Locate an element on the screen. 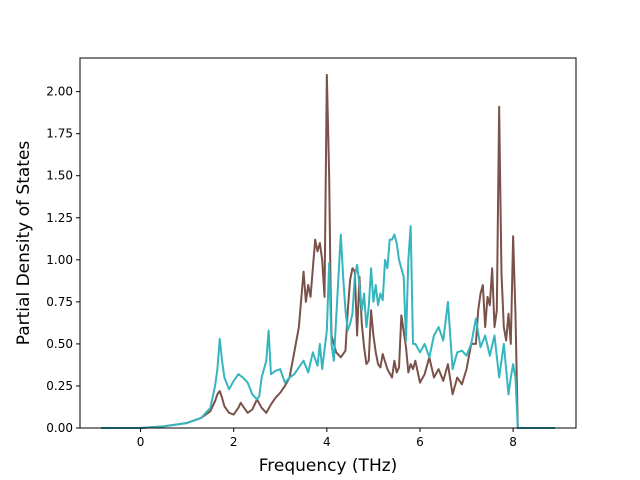  y-tick-label: 2.00 is located at coordinates (59, 92).